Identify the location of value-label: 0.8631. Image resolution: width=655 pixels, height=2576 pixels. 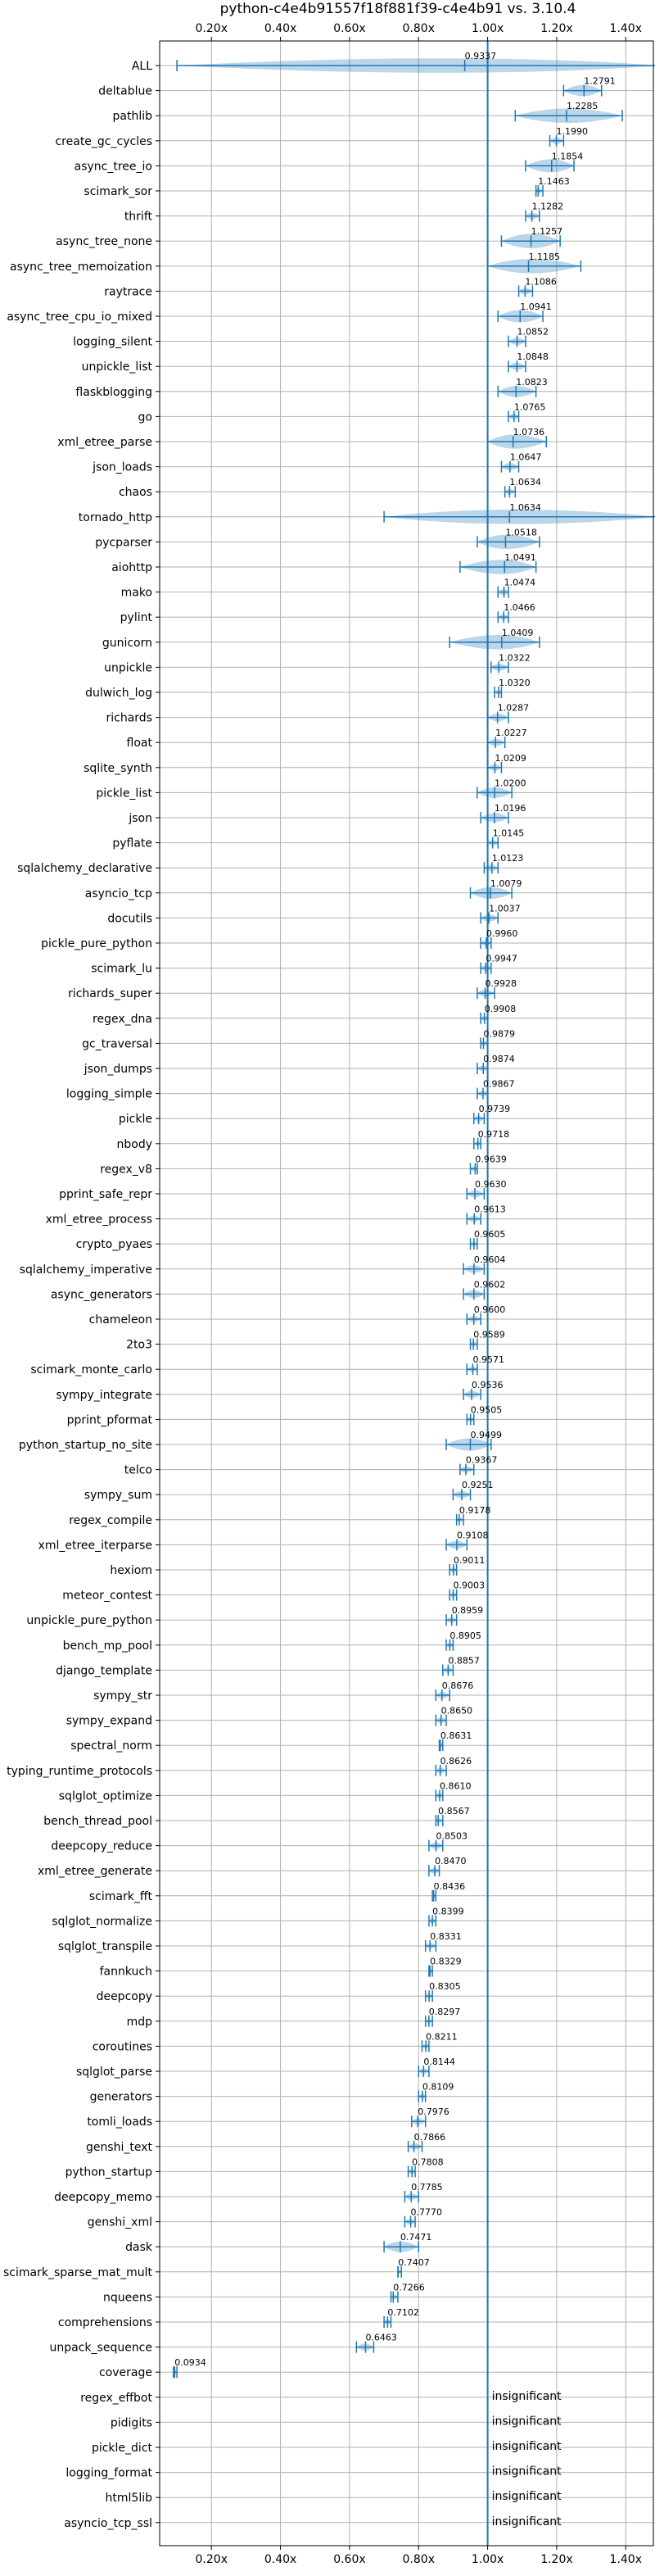
(456, 1735).